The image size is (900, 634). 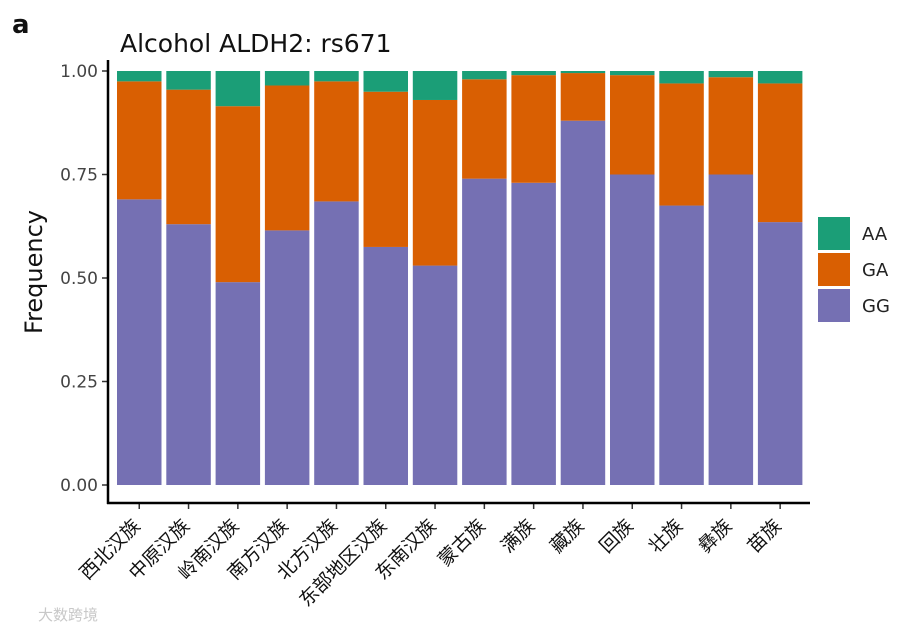 I want to click on legend-label-aa: AA, so click(x=875, y=234).